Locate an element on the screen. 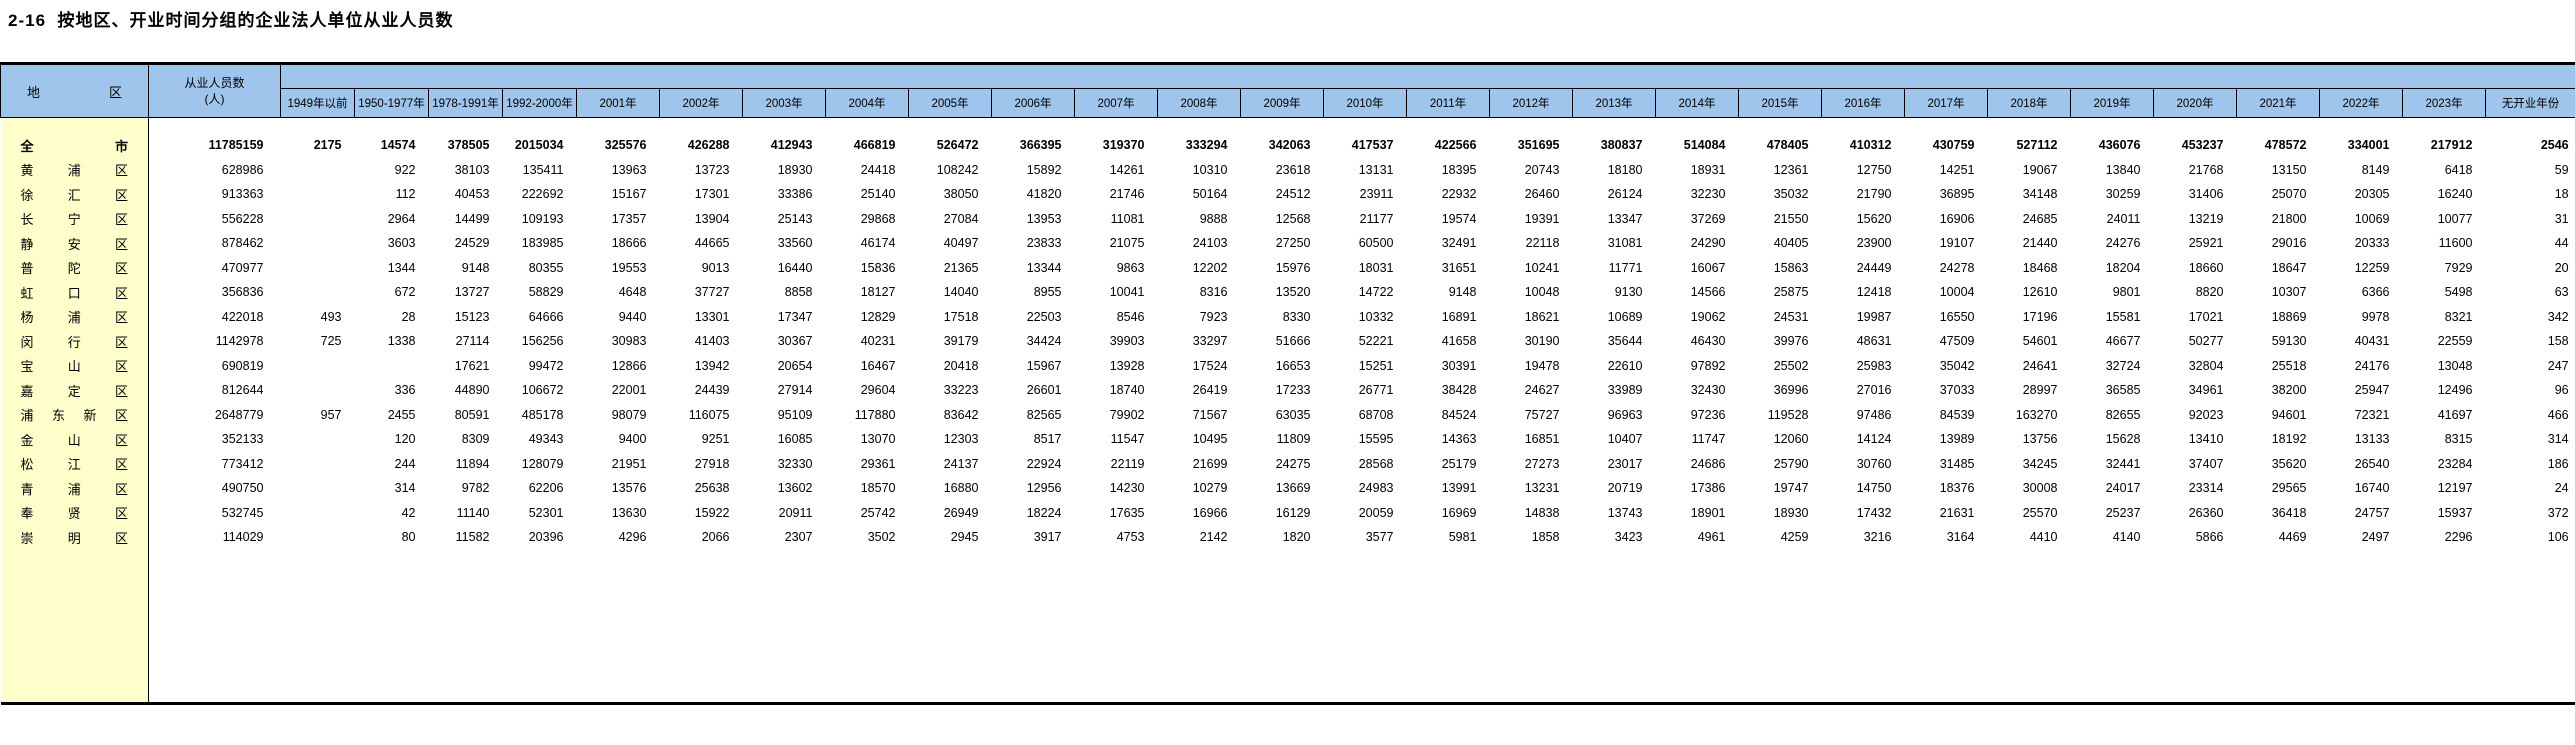 The width and height of the screenshot is (2575, 745). cell: 12750 is located at coordinates (1874, 169).